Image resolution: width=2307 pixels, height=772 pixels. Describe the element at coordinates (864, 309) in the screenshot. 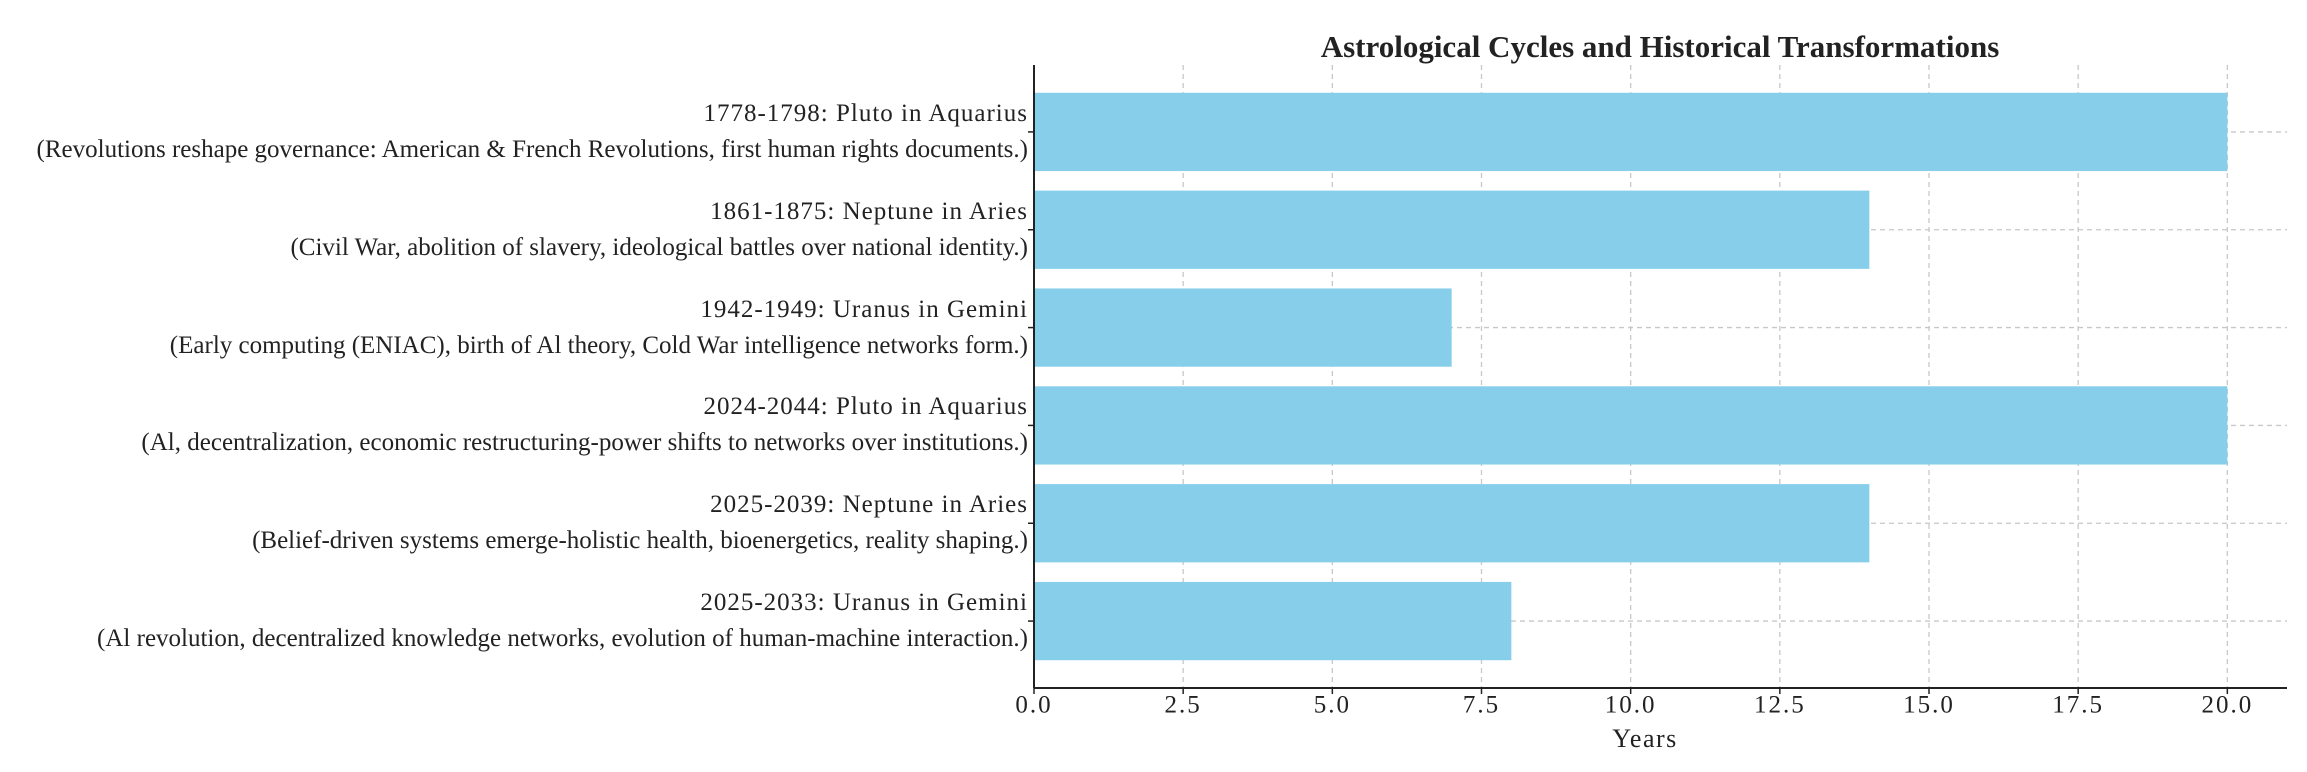

I see `category-title: 1942-1949: Uranus in Gemini` at that location.